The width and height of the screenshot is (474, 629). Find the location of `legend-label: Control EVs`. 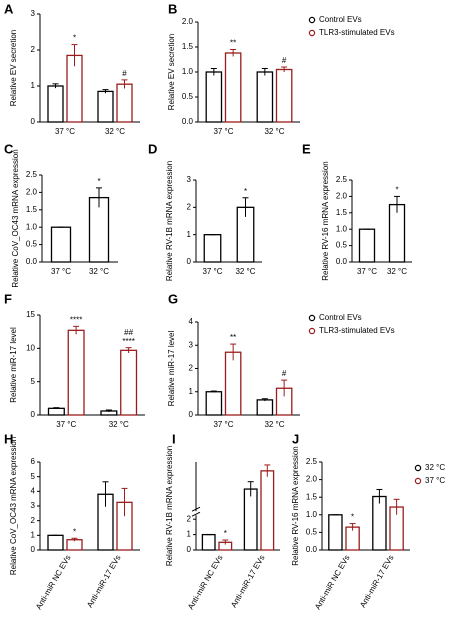

legend-label: Control EVs is located at coordinates (340, 19).